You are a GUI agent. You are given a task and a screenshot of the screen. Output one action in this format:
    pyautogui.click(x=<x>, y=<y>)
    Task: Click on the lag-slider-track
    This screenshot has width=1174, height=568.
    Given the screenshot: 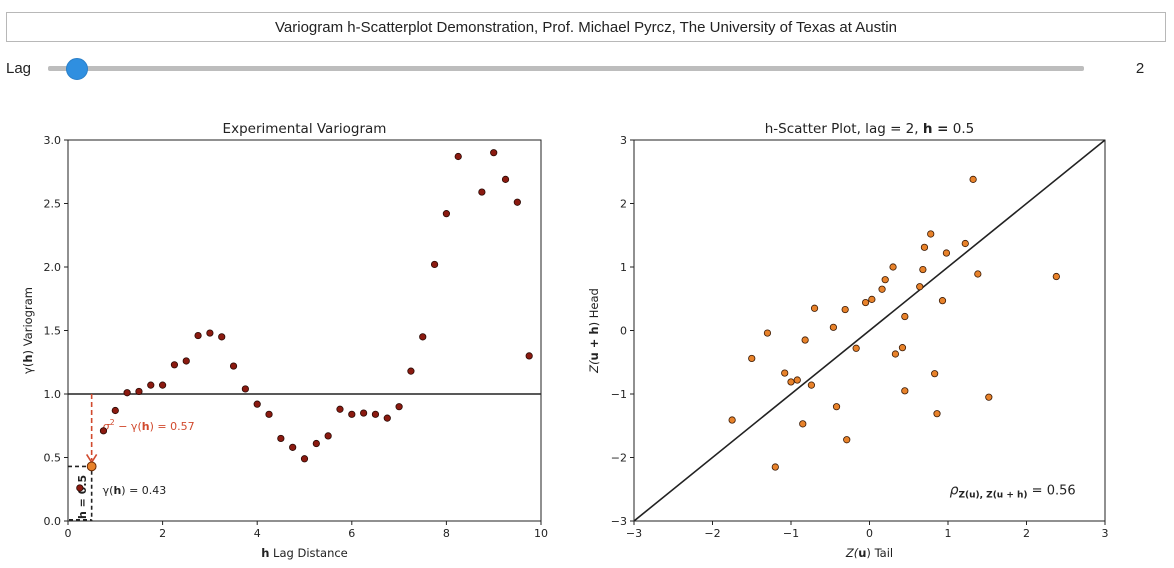 What is the action you would take?
    pyautogui.click(x=566, y=68)
    